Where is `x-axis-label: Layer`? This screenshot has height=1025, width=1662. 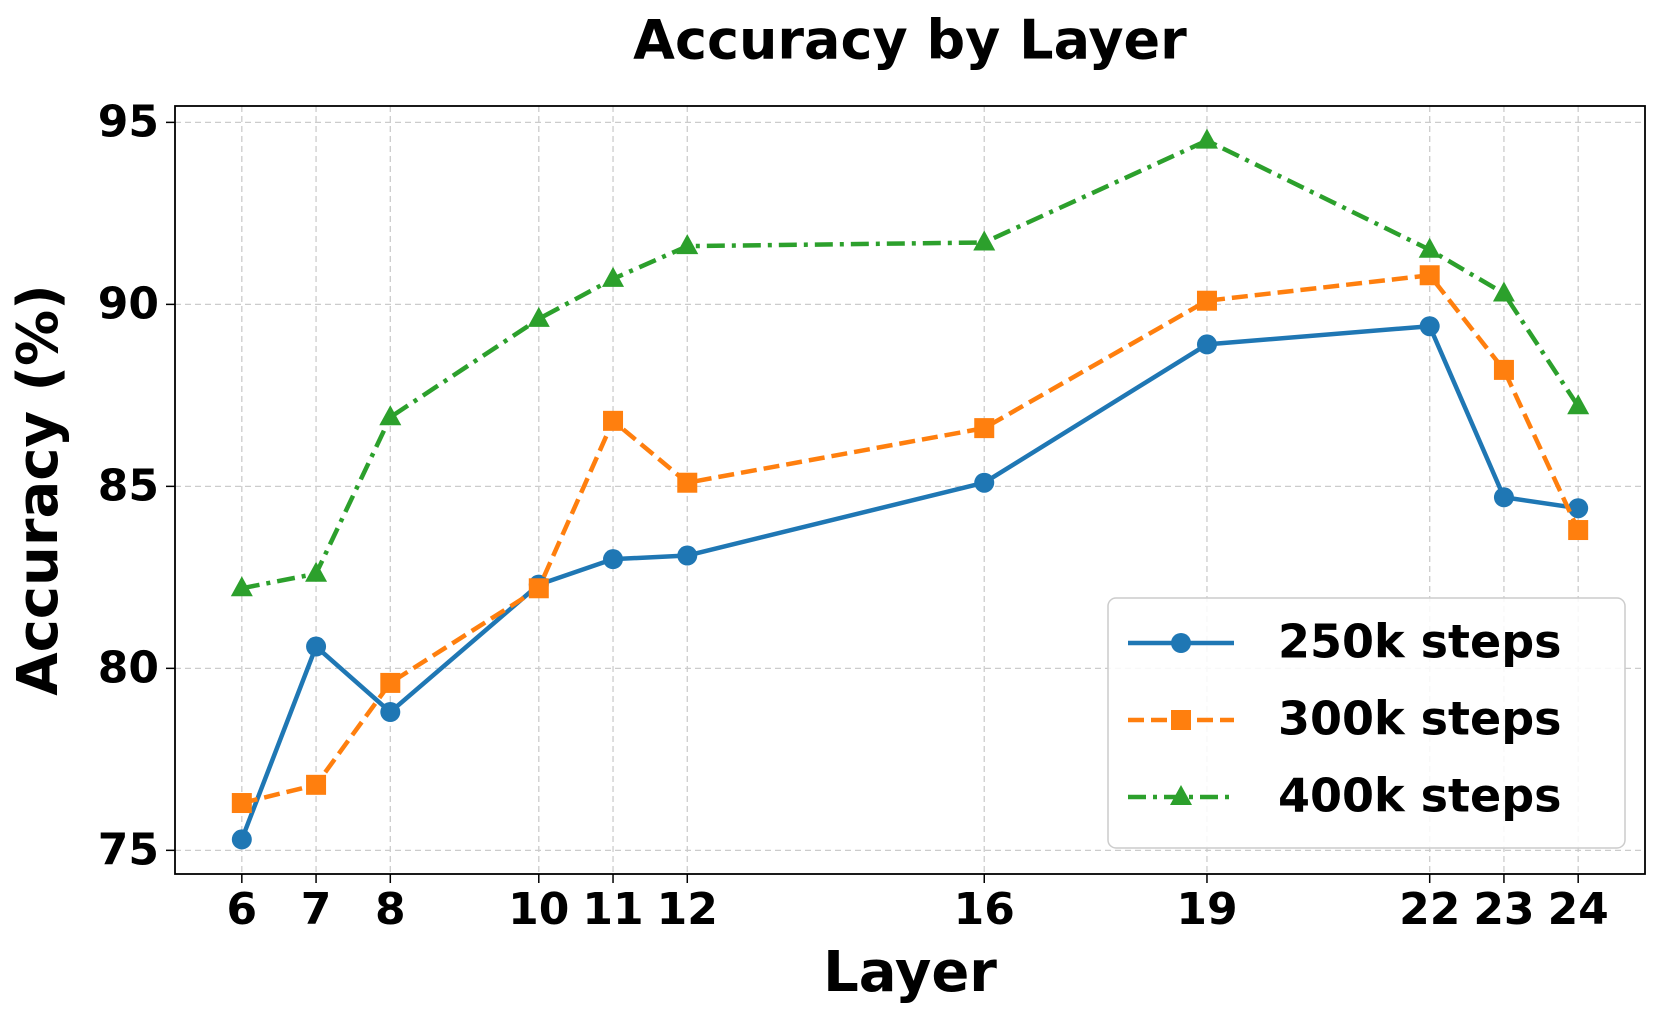
x-axis-label: Layer is located at coordinates (910, 972).